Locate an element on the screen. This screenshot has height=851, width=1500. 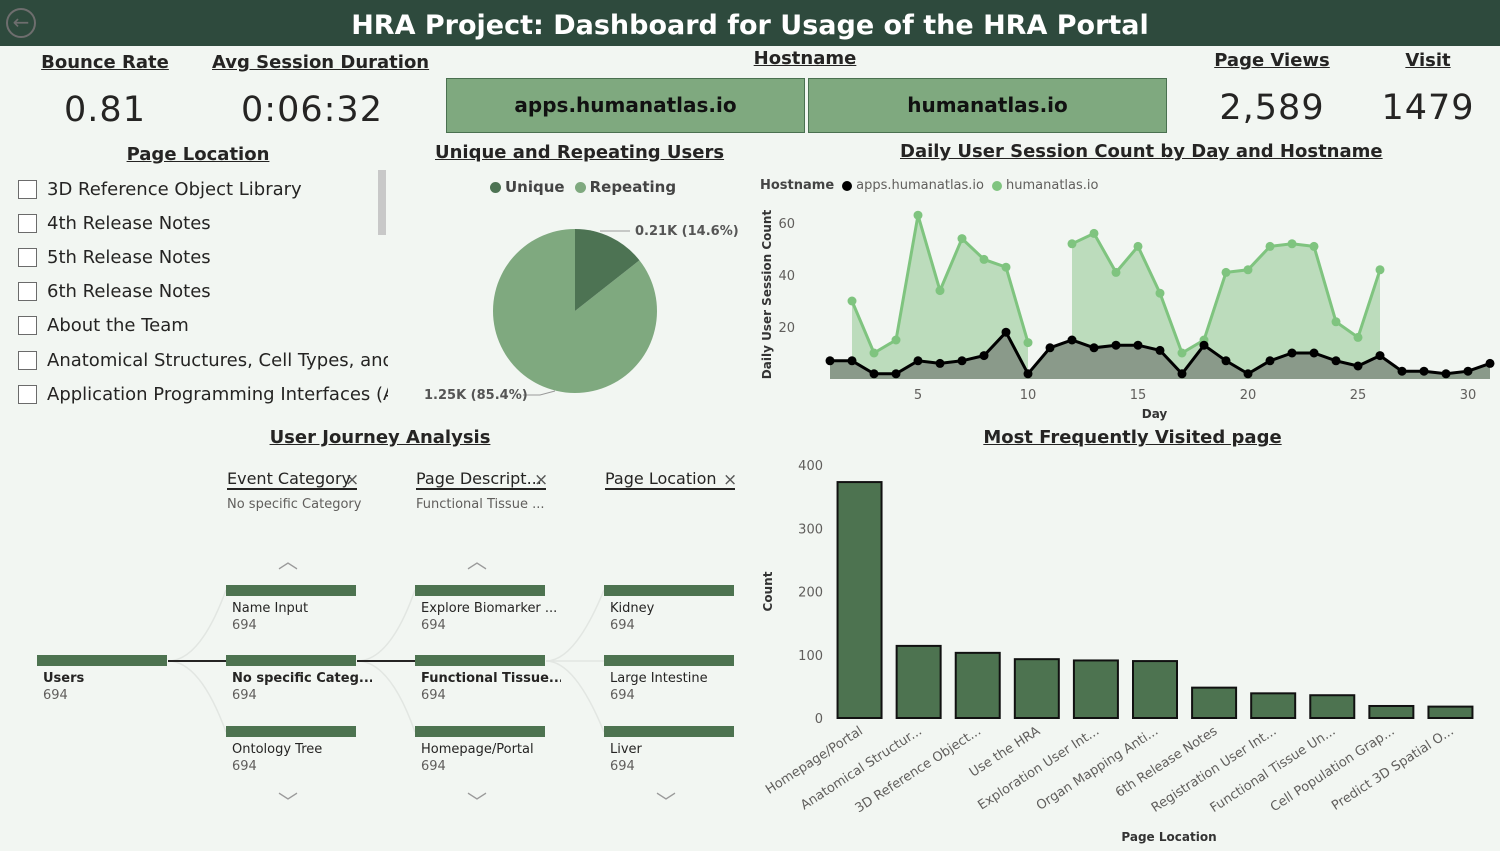
tree-col-header: Event Category is located at coordinates (292, 479).